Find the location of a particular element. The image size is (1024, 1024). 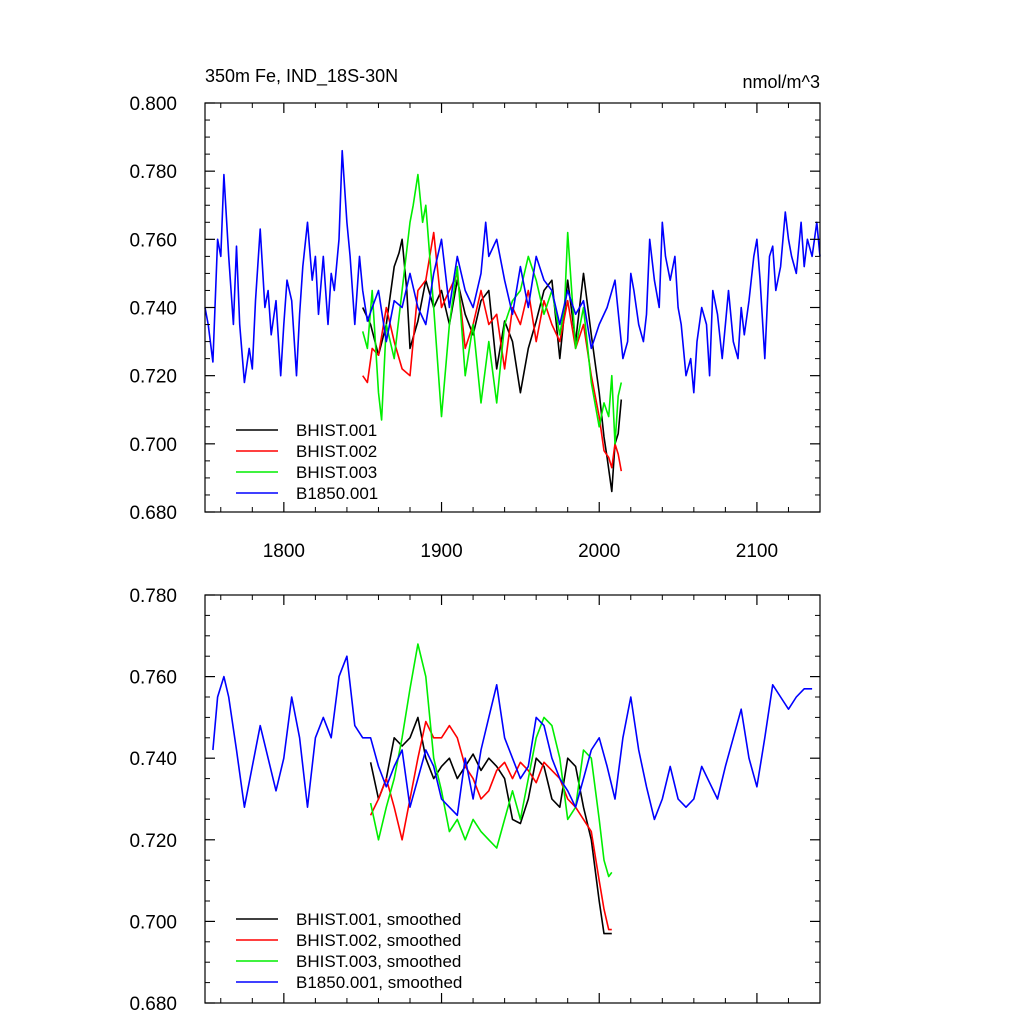

chart-title: 350m Fe, IND_18S-30N is located at coordinates (301, 76).